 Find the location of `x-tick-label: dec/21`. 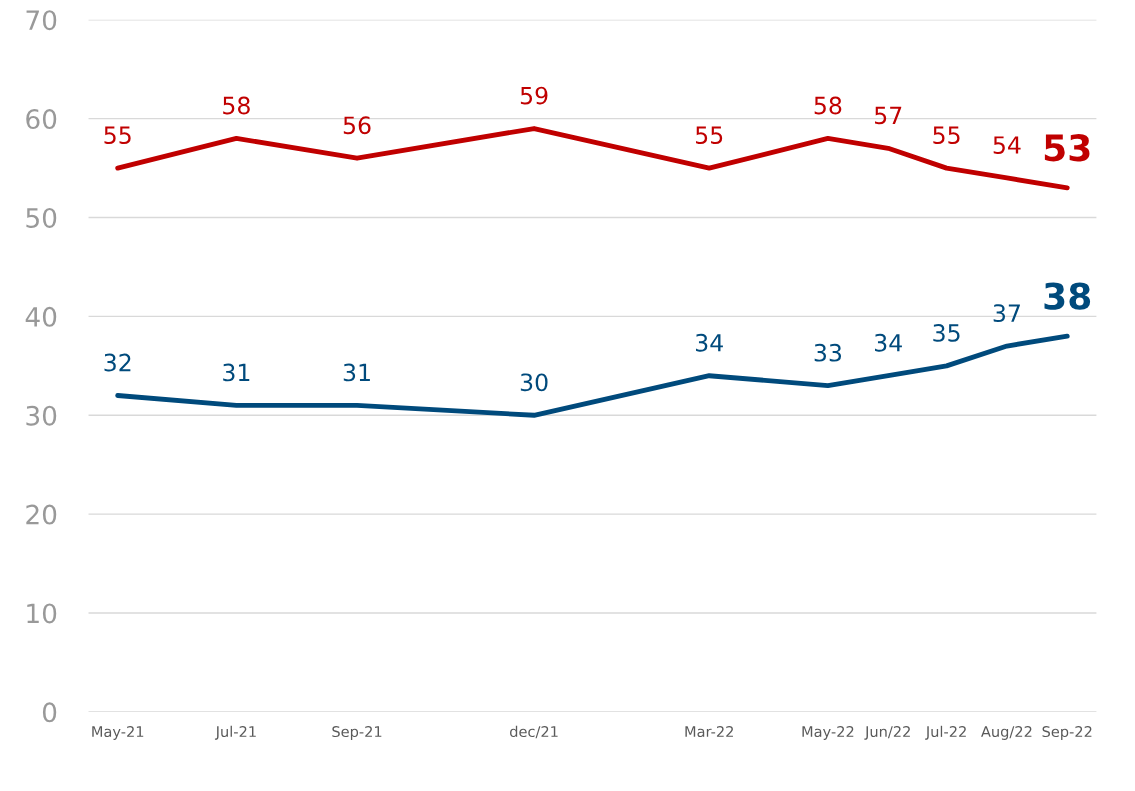

x-tick-label: dec/21 is located at coordinates (534, 732).